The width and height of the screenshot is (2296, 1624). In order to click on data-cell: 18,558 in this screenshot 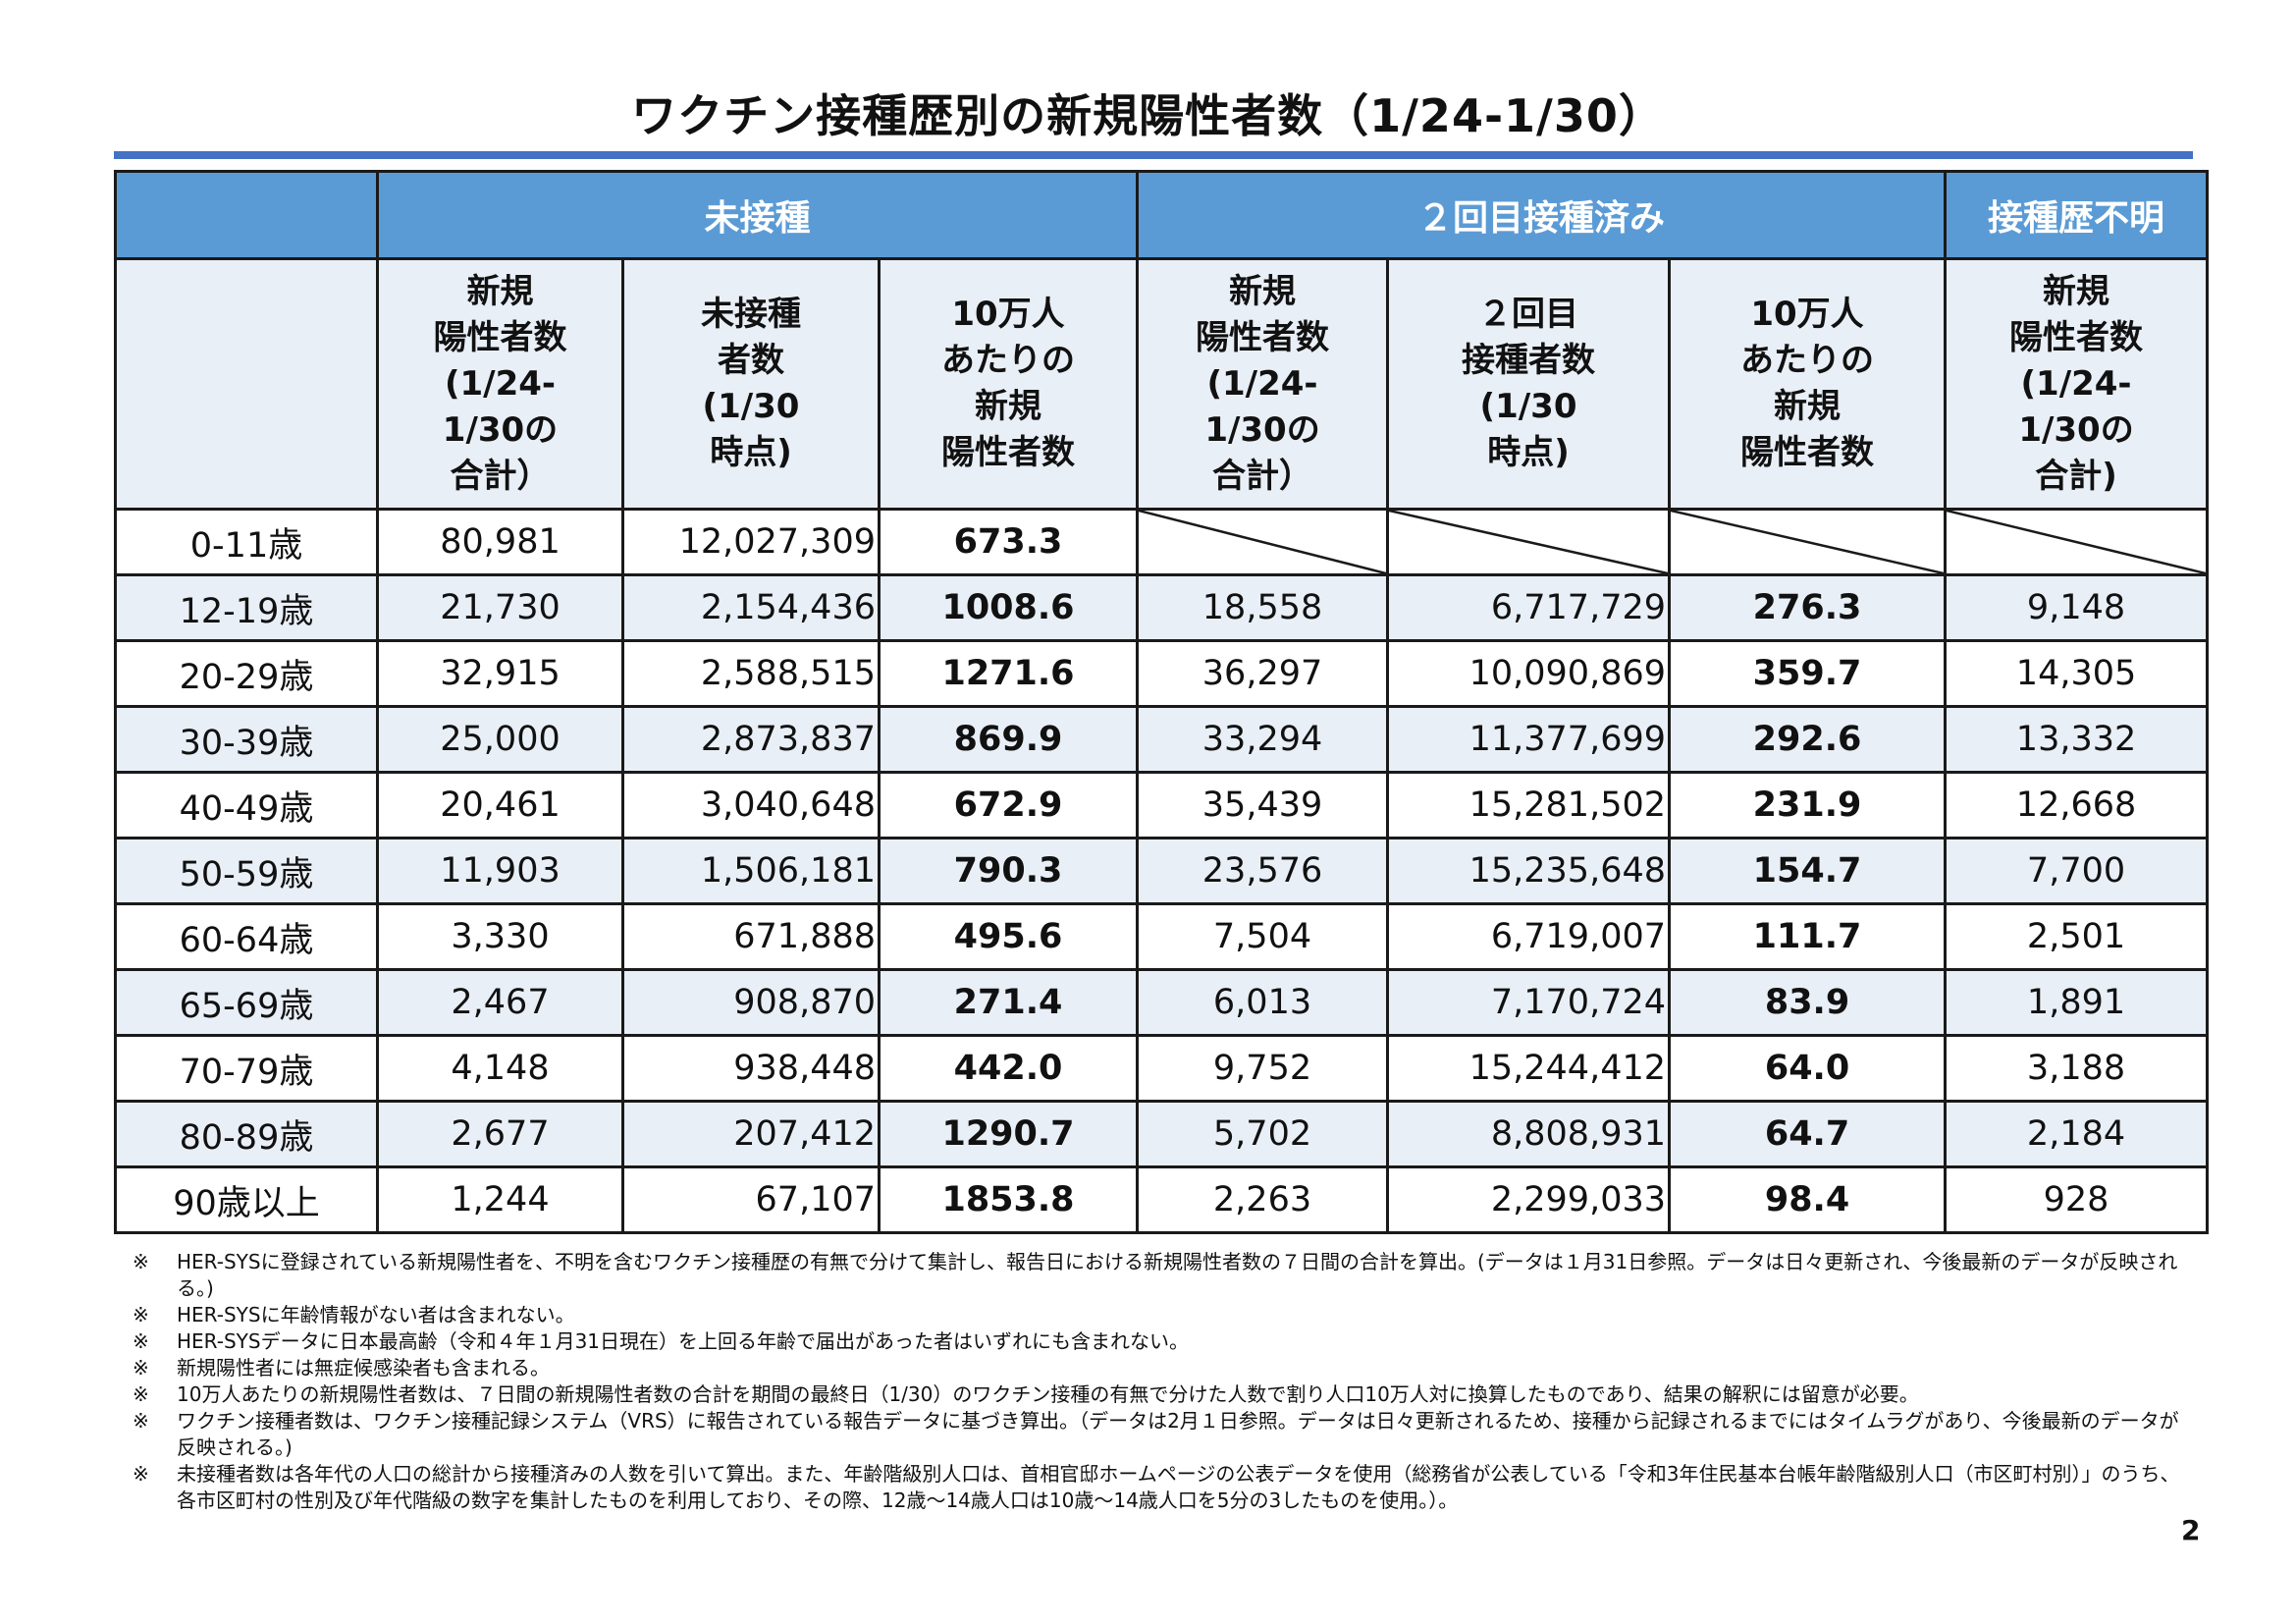, I will do `click(1263, 607)`.